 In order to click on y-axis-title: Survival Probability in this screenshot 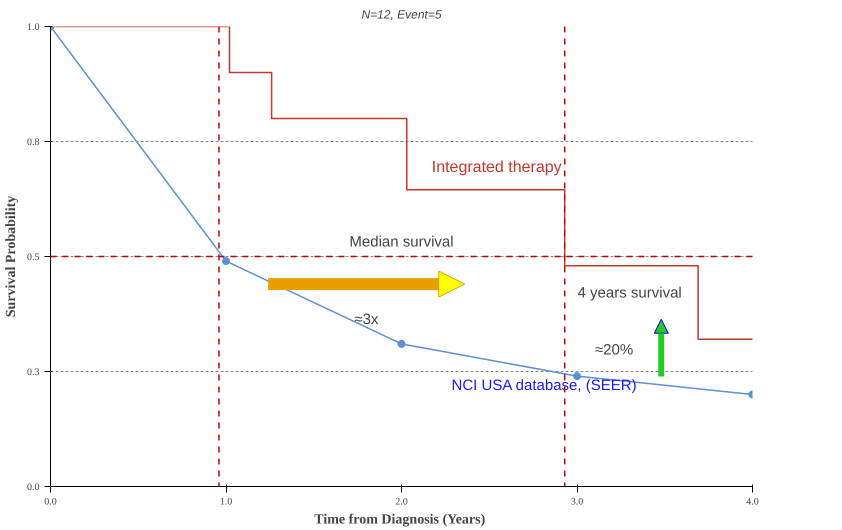, I will do `click(11, 257)`.